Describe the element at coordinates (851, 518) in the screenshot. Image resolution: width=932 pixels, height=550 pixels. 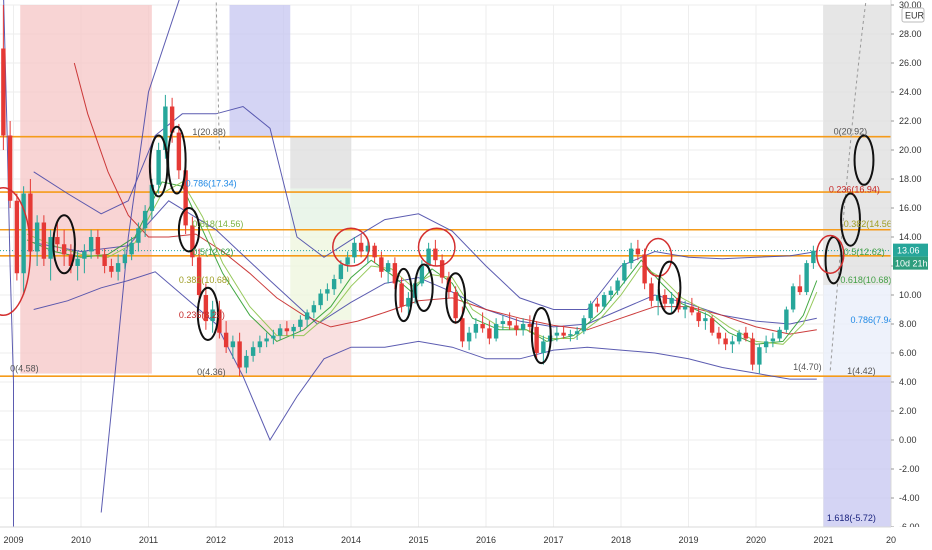
I see `fib-label: 1.618(-5.72)` at that location.